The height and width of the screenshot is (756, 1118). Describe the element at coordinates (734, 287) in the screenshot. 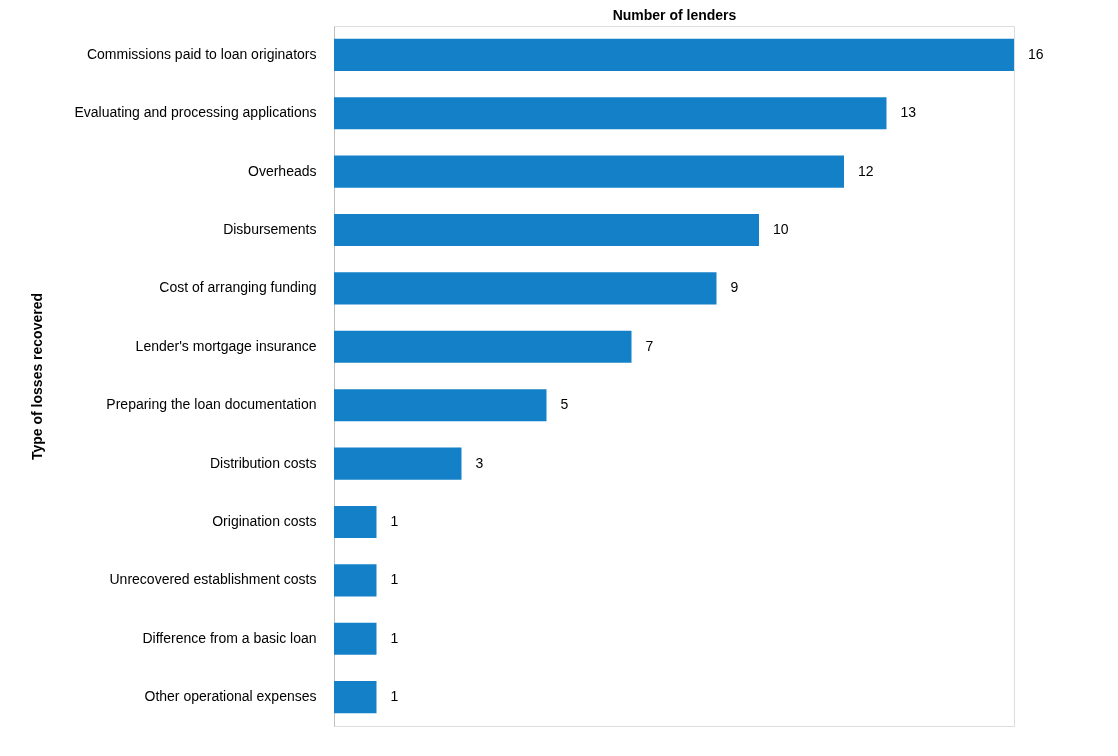

I see `data-label: 9` at that location.